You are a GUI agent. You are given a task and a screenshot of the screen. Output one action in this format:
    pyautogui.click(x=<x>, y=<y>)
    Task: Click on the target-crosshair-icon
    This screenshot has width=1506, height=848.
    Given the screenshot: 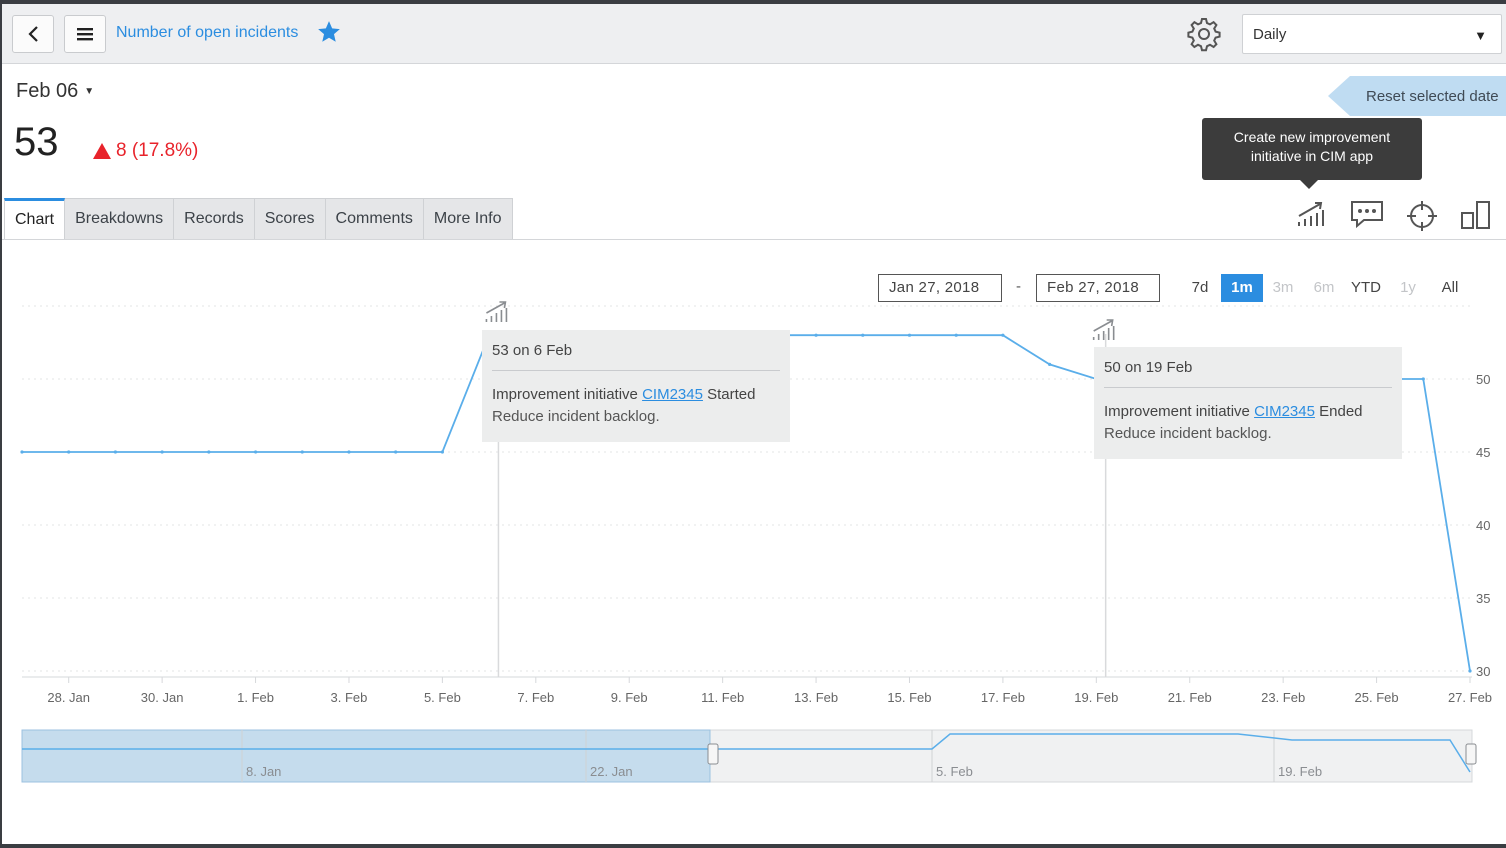 What is the action you would take?
    pyautogui.click(x=1422, y=216)
    